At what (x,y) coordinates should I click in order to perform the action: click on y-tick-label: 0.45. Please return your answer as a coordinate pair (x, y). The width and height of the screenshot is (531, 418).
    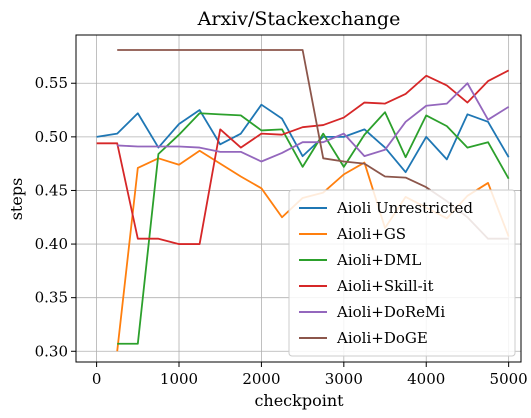
    Looking at the image, I should click on (51, 190).